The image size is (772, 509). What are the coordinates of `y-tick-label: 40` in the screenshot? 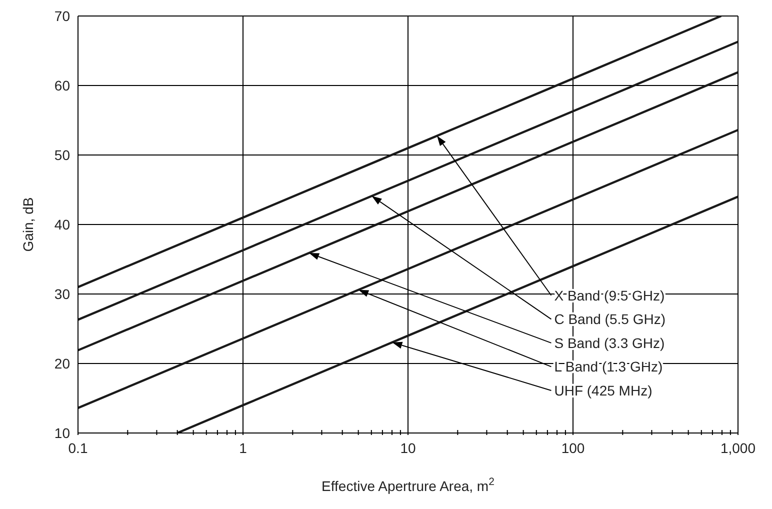 It's located at (62, 224).